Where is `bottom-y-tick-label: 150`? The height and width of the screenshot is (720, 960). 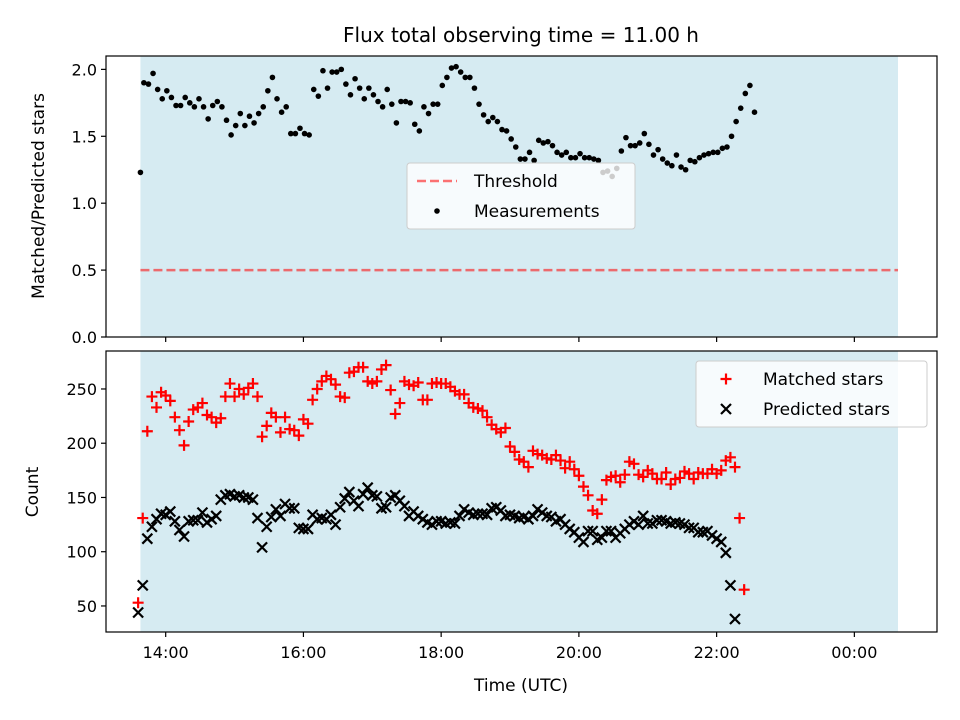
bottom-y-tick-label: 150 is located at coordinates (81, 497).